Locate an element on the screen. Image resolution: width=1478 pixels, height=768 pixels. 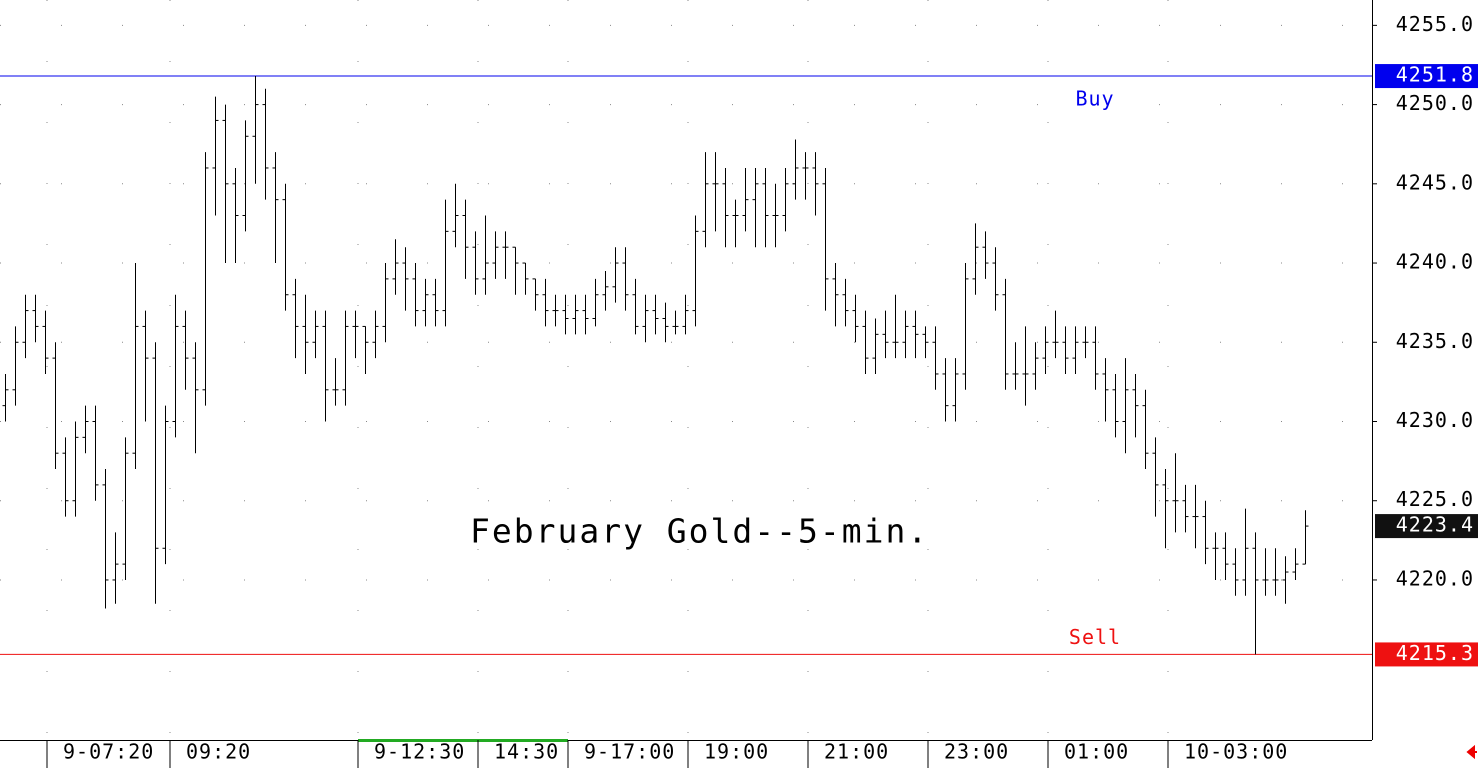
x-tick-label: 19:00 is located at coordinates (736, 752).